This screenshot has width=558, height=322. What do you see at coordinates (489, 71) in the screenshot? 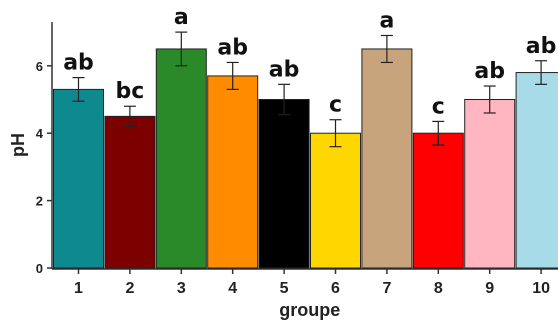
I see `significance-label-9: ab` at bounding box center [489, 71].